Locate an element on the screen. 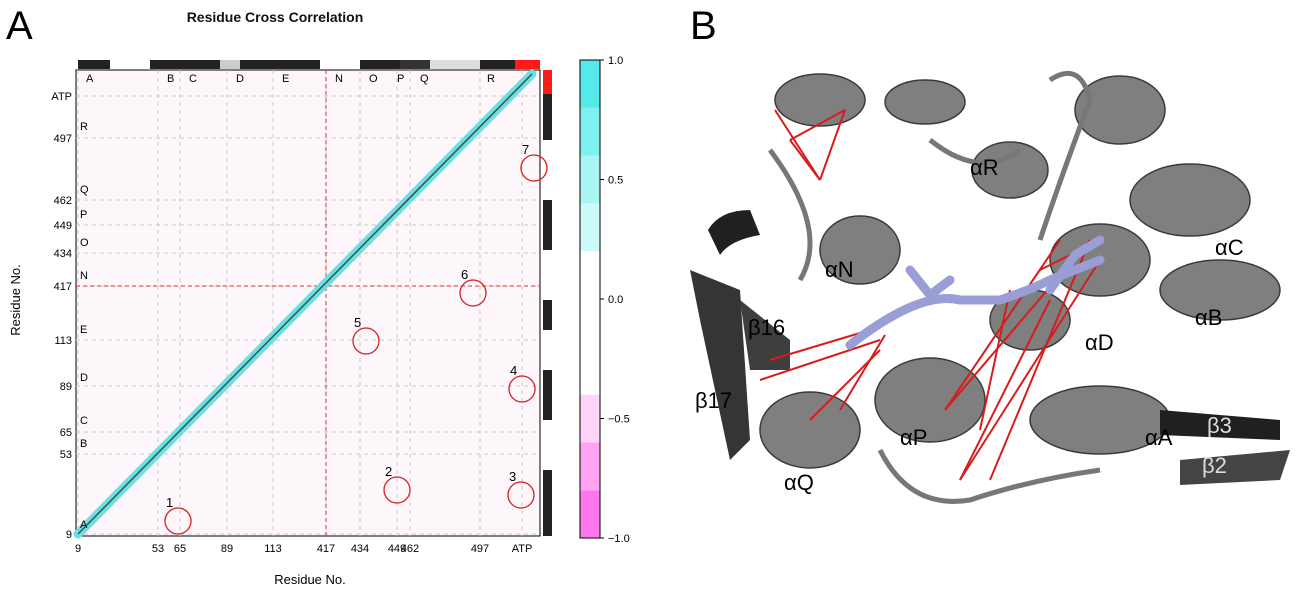 The height and width of the screenshot is (594, 1313). x-tick-label: 462 is located at coordinates (410, 549).